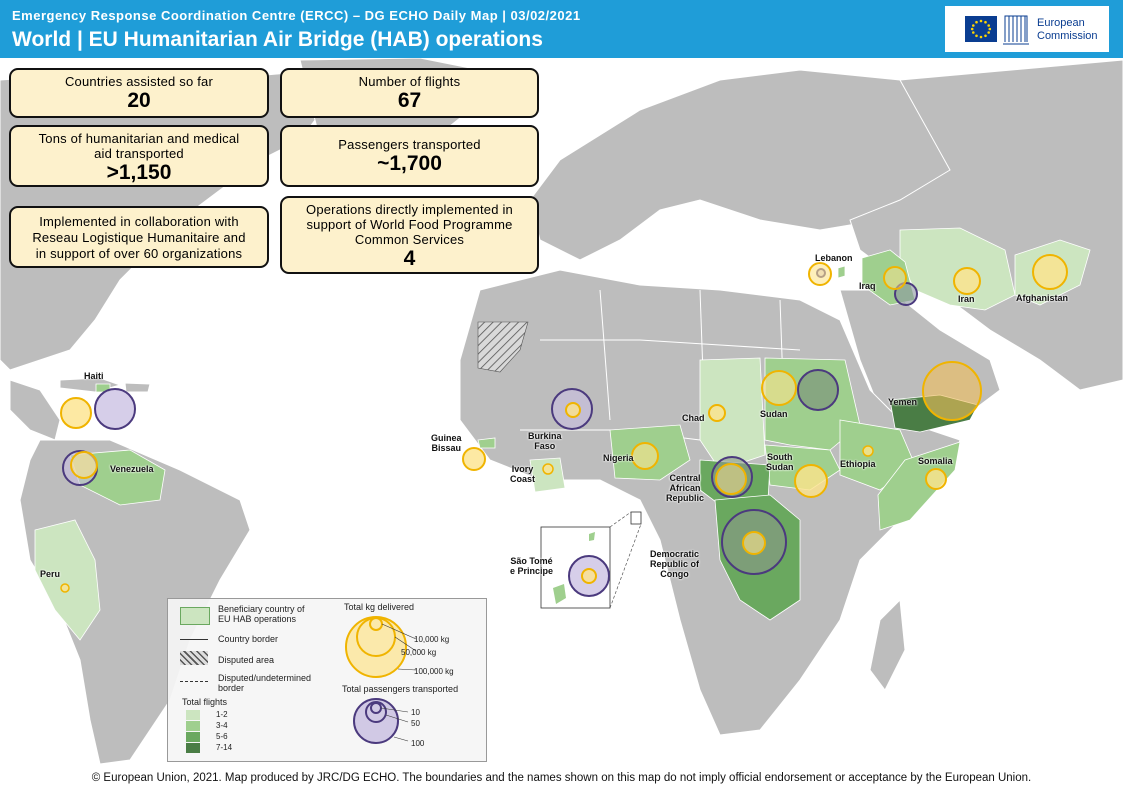 This screenshot has width=1123, height=794. Describe the element at coordinates (400, 689) in the screenshot. I see `legend-pax-title: Total passengers transported` at that location.